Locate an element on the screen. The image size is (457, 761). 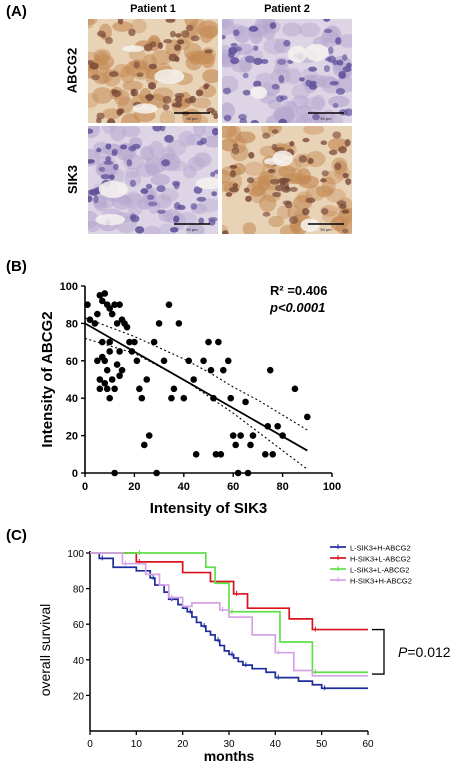
legend-label: H-SIK3+H-ABCG2 is located at coordinates (381, 581).